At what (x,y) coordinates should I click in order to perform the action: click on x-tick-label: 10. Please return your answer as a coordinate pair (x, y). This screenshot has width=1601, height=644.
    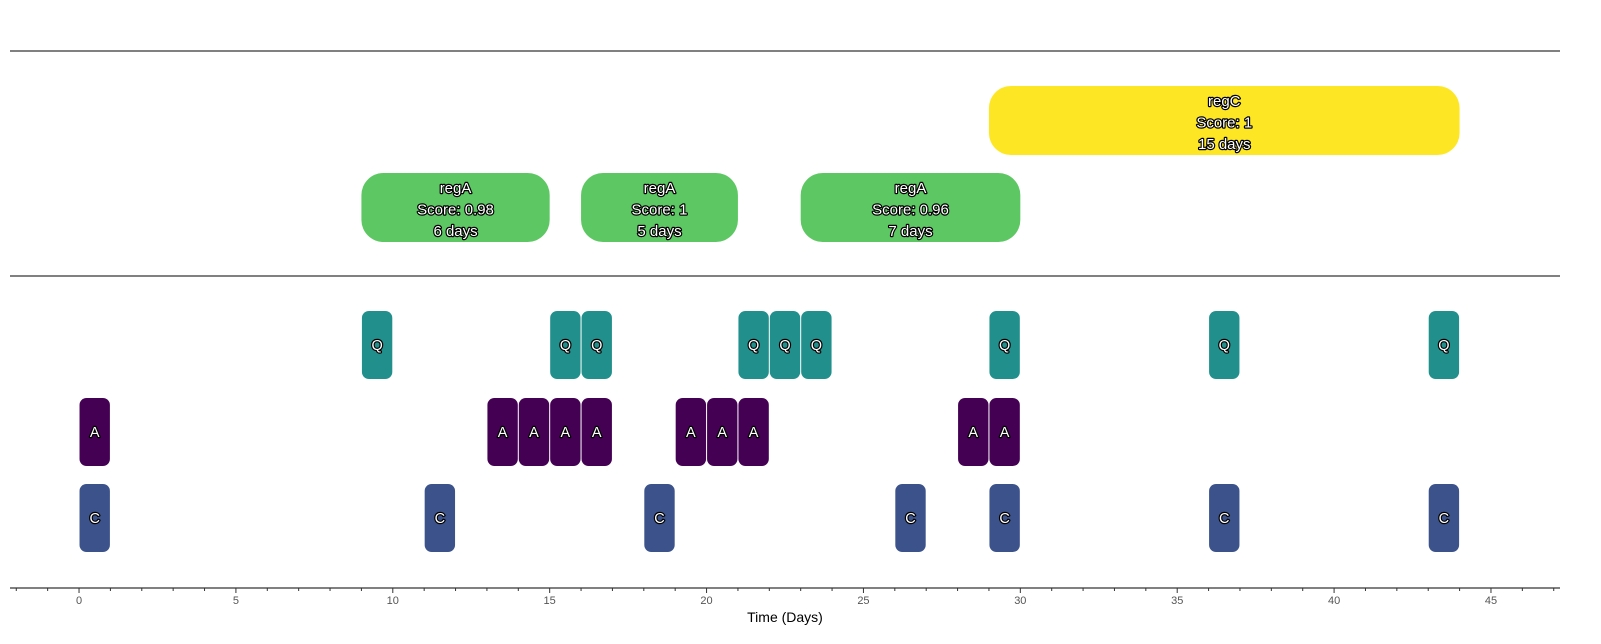
    Looking at the image, I should click on (393, 601).